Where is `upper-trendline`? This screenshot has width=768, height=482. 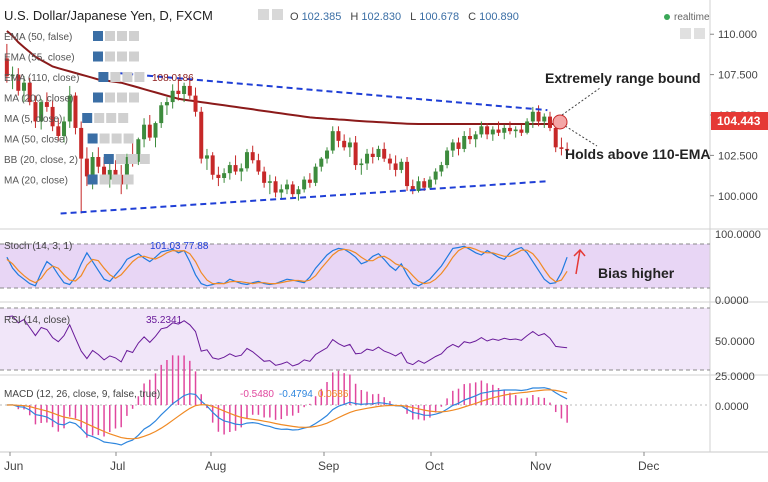
upper-trendline is located at coordinates (332, 92).